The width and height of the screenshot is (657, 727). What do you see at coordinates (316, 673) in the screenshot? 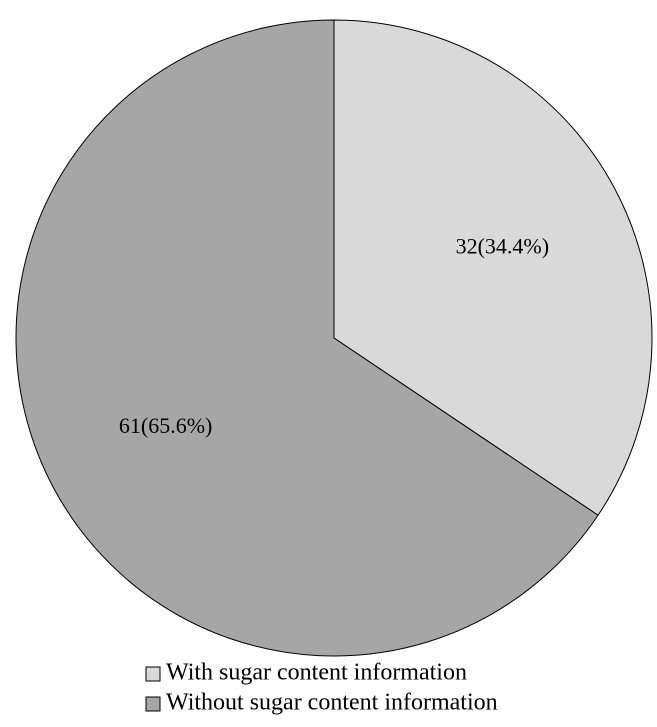
I see `legend-label-with-sugar-content-information: With sugar content information` at bounding box center [316, 673].